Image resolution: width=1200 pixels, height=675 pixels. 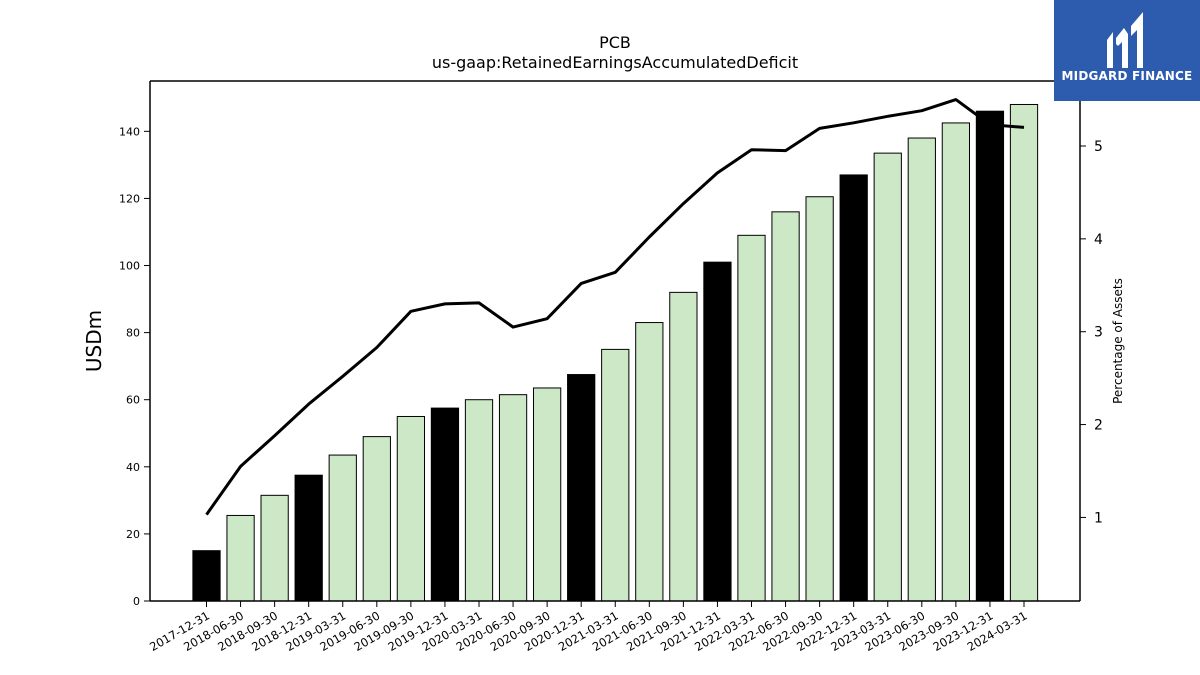 I want to click on y-tick-label-100: 100, so click(x=129, y=266).